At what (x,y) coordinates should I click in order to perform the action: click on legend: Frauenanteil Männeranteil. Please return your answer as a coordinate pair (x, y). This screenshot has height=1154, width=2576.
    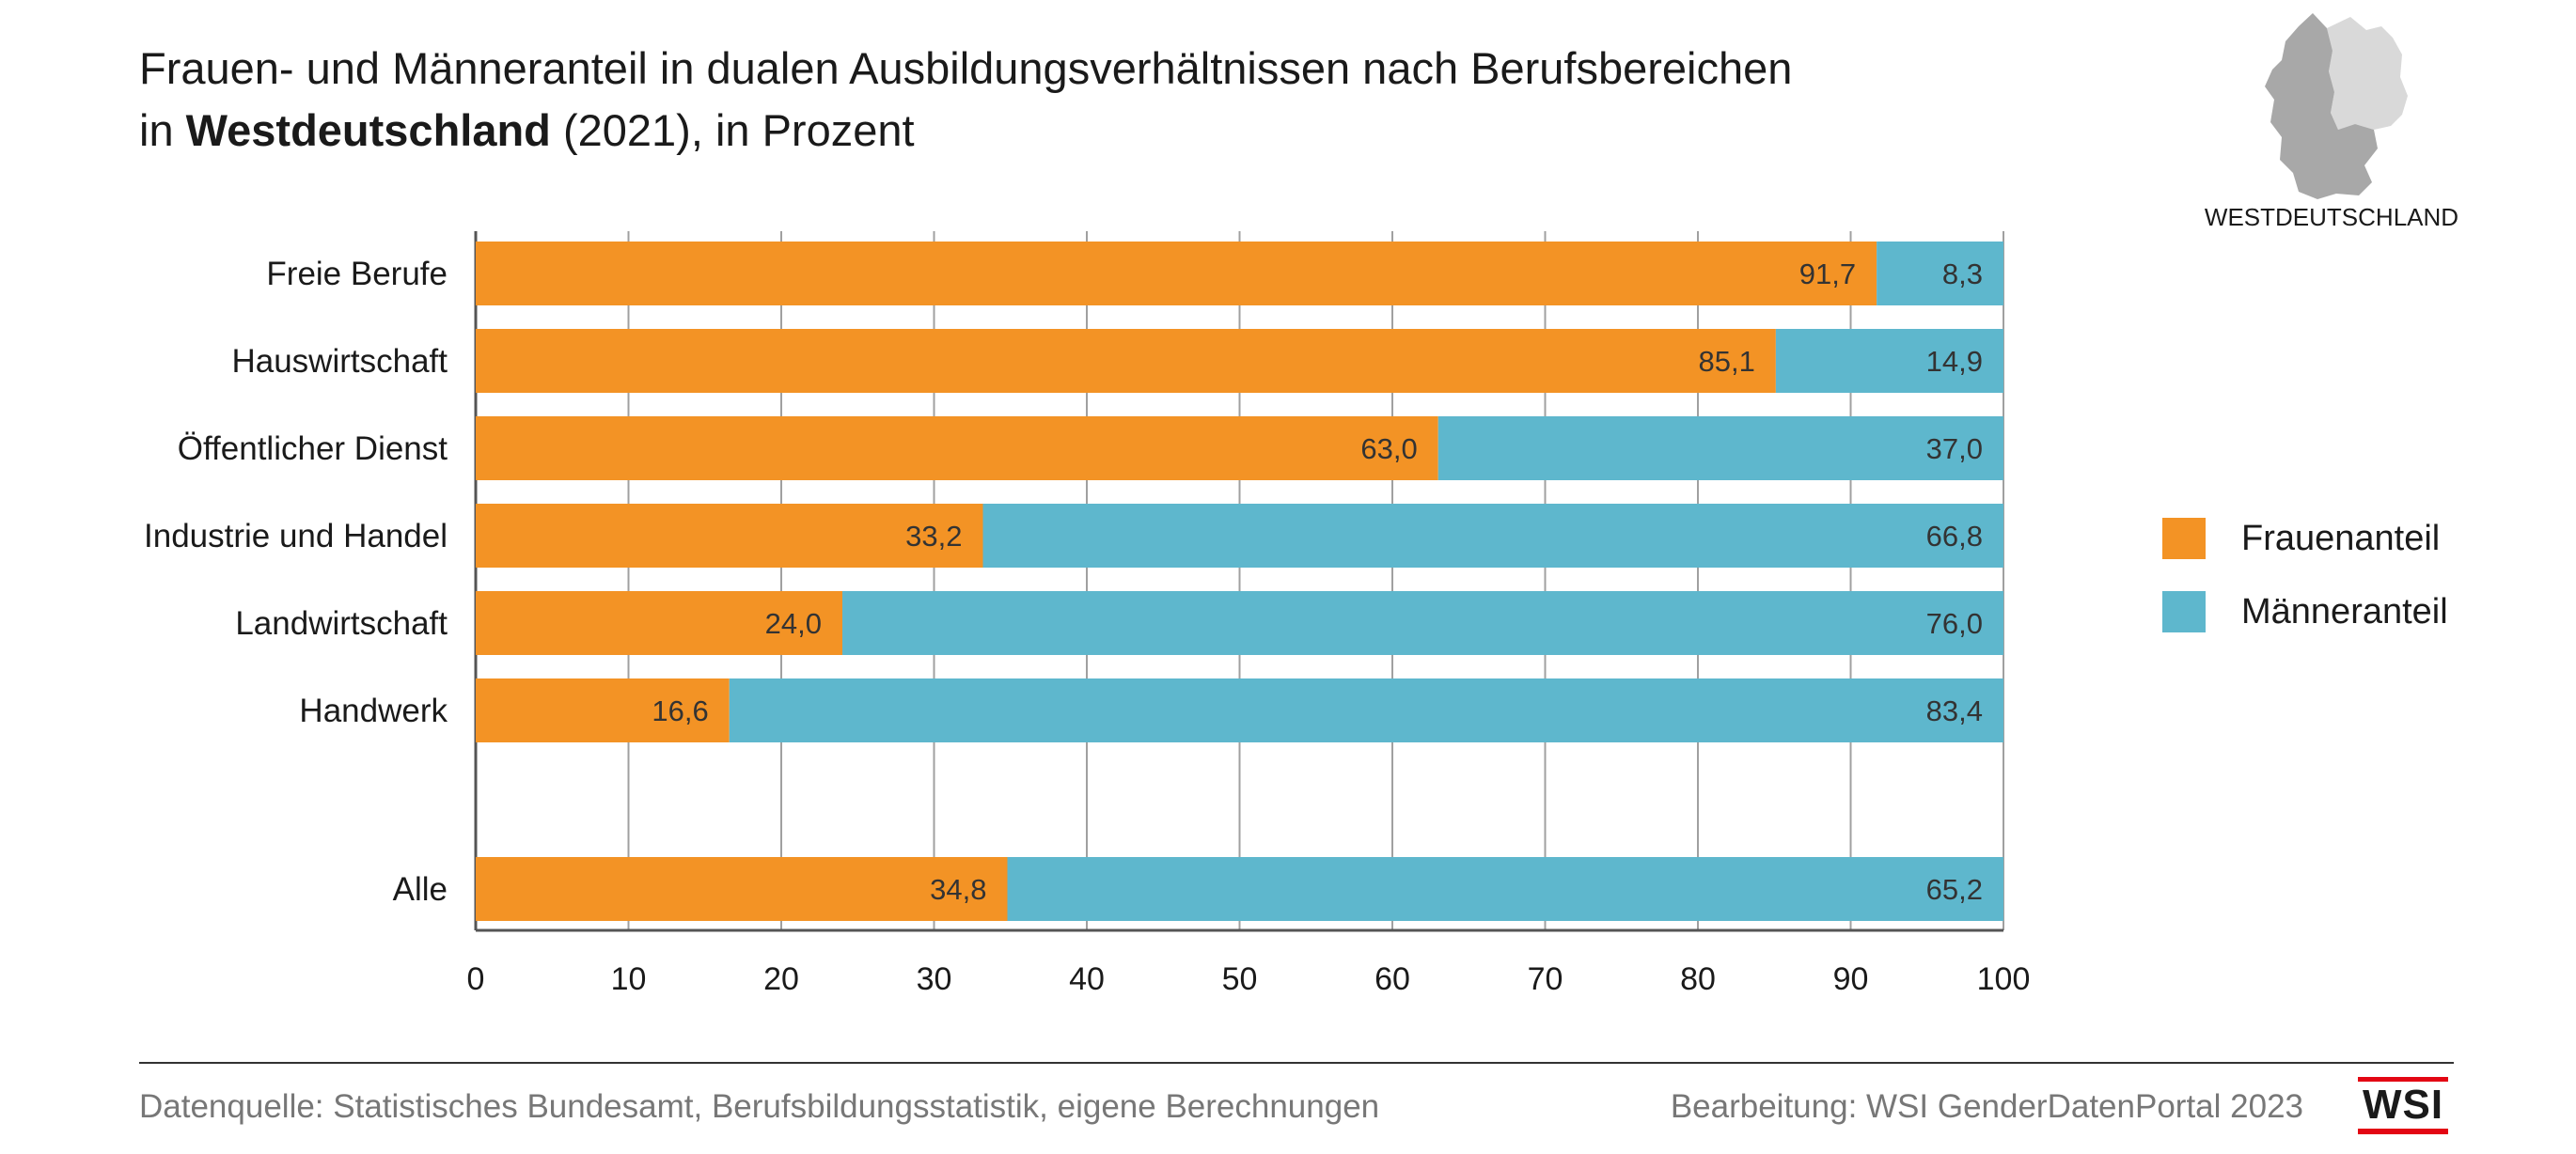
    Looking at the image, I should click on (2305, 588).